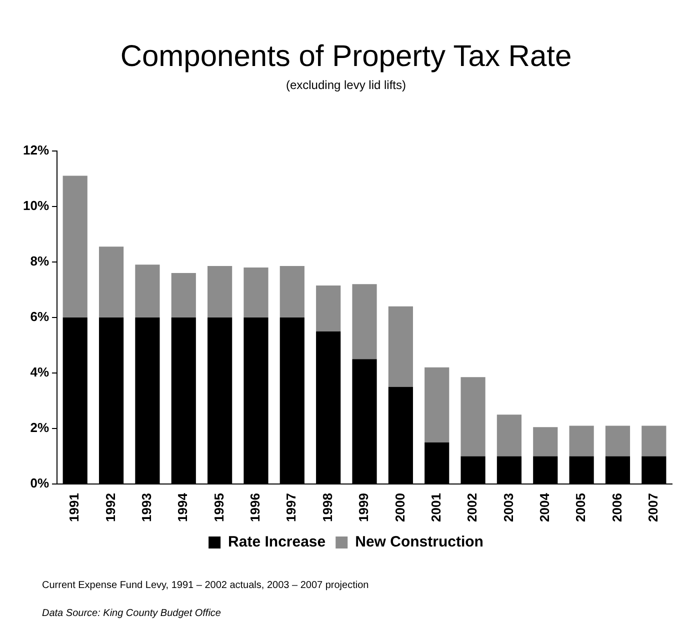 The width and height of the screenshot is (692, 644). What do you see at coordinates (40, 316) in the screenshot?
I see `y-tick-label: 6%` at bounding box center [40, 316].